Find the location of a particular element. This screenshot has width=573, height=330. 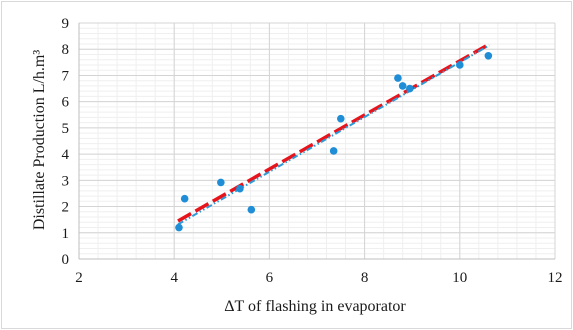

x-tick-label: 2 is located at coordinates (79, 278).